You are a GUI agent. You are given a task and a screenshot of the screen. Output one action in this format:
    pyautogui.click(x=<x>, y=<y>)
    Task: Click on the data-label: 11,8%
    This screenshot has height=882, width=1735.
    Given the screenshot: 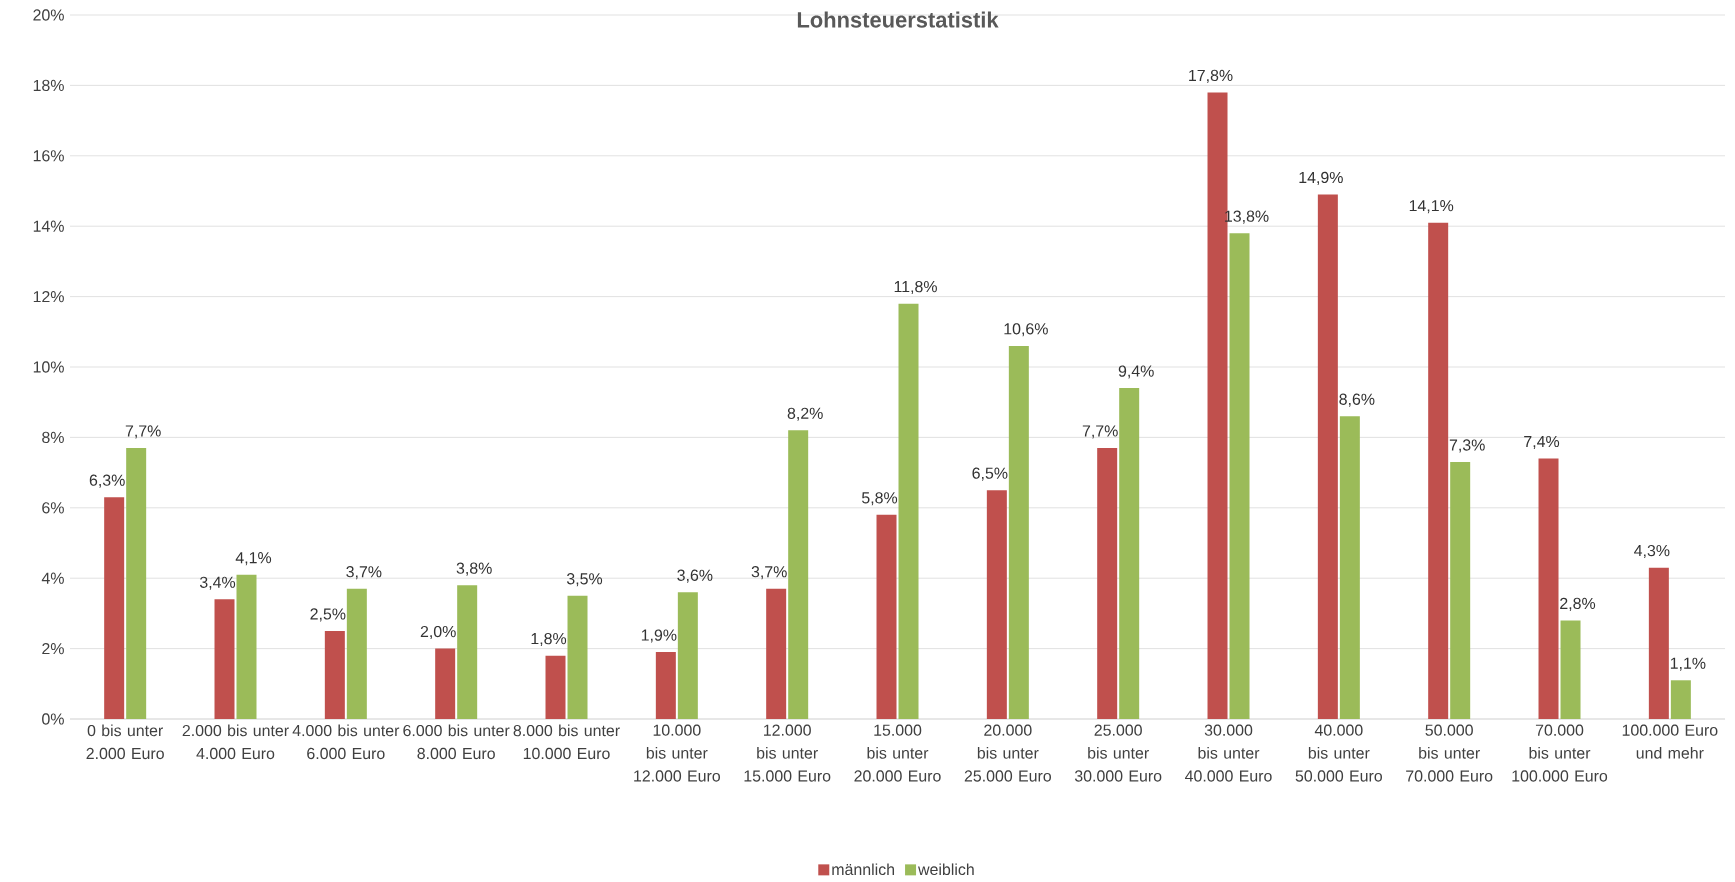 What is the action you would take?
    pyautogui.click(x=915, y=287)
    